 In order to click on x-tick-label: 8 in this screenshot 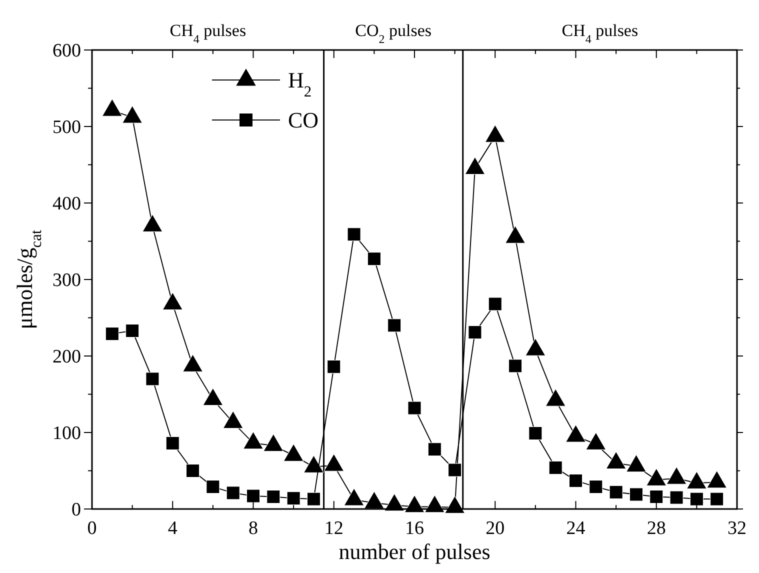, I will do `click(253, 528)`.